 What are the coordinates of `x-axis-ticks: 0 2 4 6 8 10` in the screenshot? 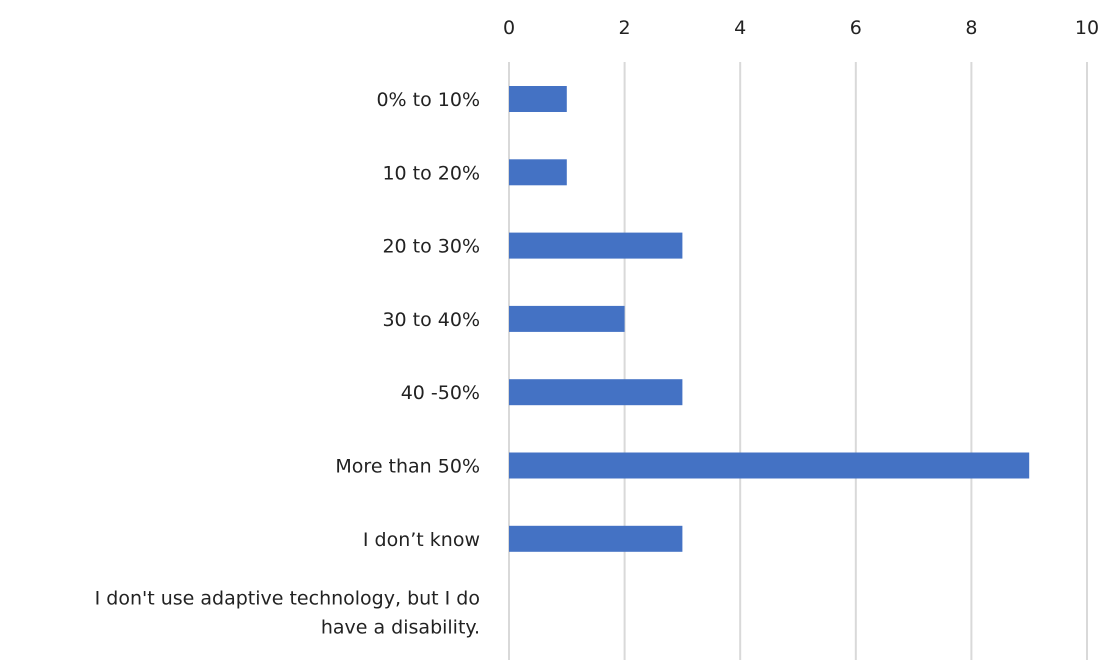 It's located at (801, 28).